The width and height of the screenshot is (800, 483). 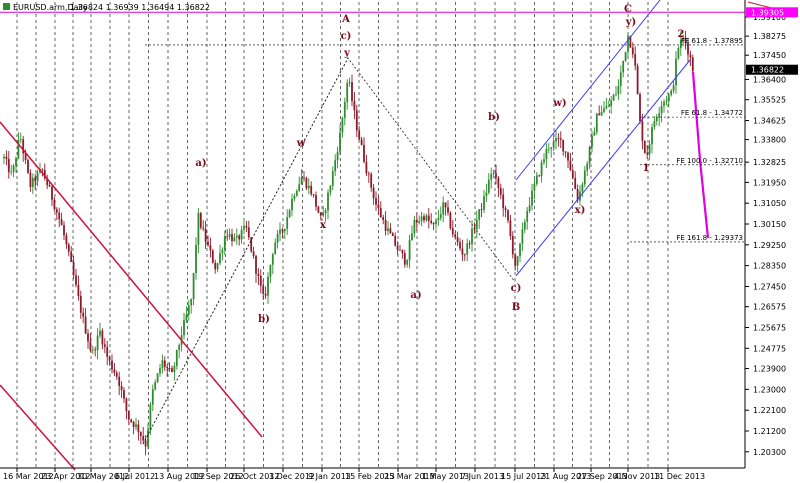 What do you see at coordinates (103, 476) in the screenshot?
I see `x-tick-label: 30 May 2012` at bounding box center [103, 476].